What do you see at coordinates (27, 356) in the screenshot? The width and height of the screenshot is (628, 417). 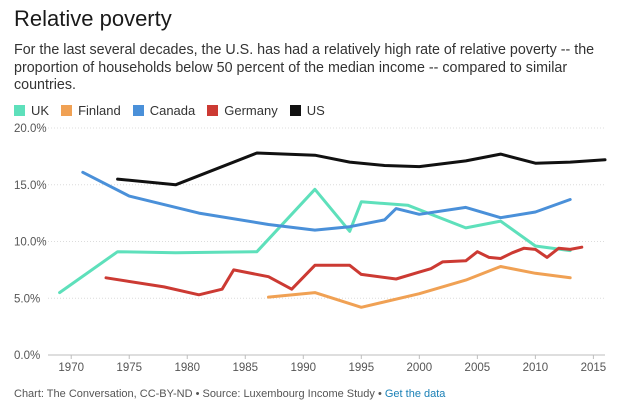 I see `y-tick-label: 0.0%` at bounding box center [27, 356].